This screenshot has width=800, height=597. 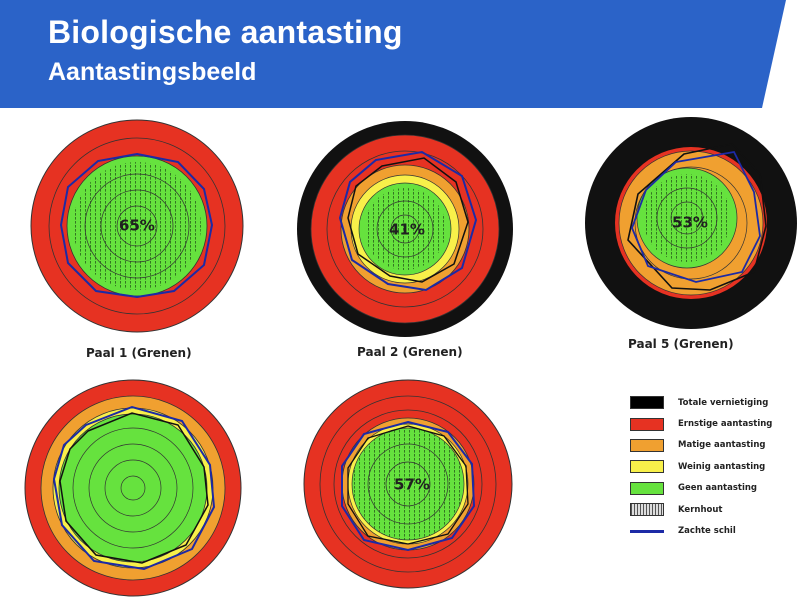 I want to click on page-subtitle: Aantastingsbeeld, so click(x=152, y=72).